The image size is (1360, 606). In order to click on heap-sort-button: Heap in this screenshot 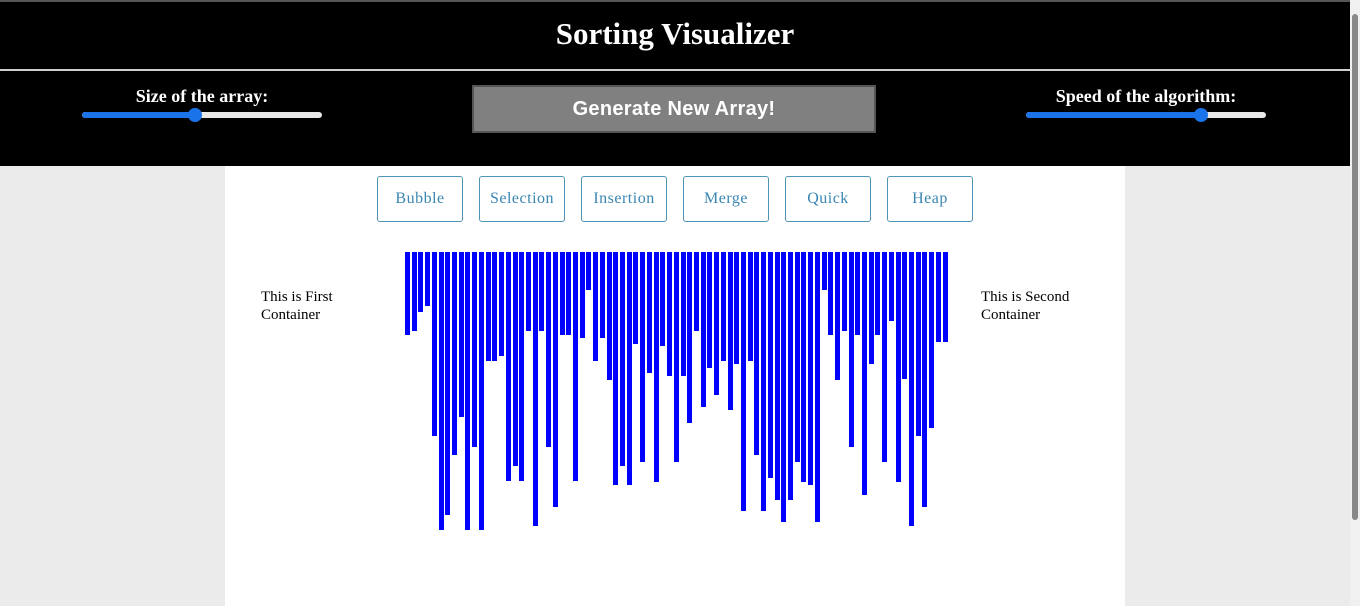, I will do `click(930, 199)`.